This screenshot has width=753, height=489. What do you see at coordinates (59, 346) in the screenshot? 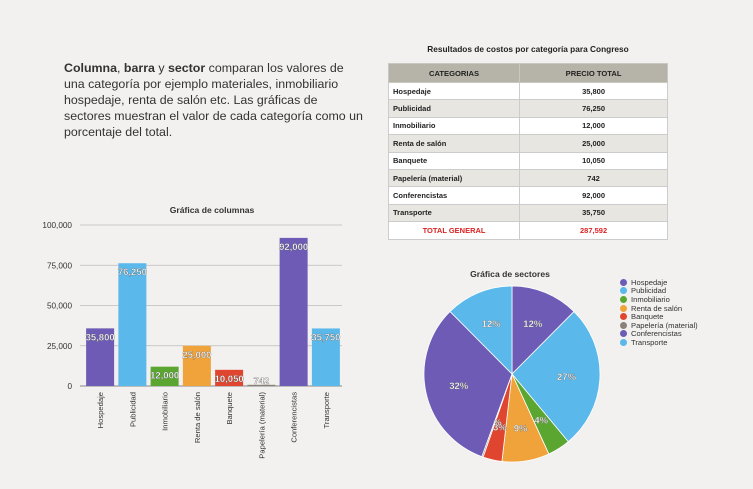
I see `y-tick-label: 25,000` at bounding box center [59, 346].